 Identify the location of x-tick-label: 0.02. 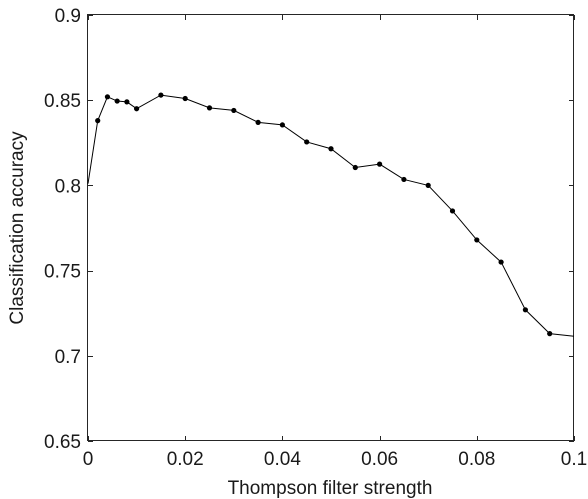
(185, 459).